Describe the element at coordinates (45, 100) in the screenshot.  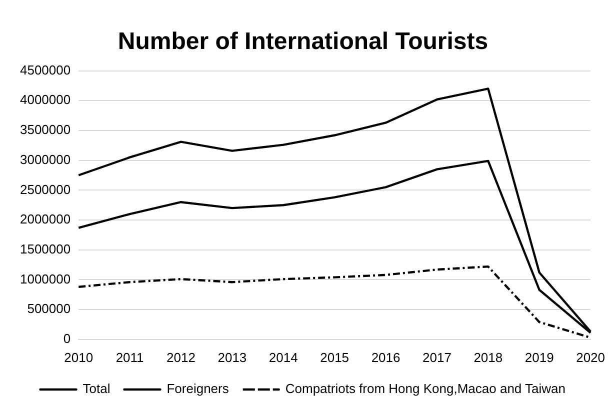
I see `y-tick-label: 4000000` at that location.